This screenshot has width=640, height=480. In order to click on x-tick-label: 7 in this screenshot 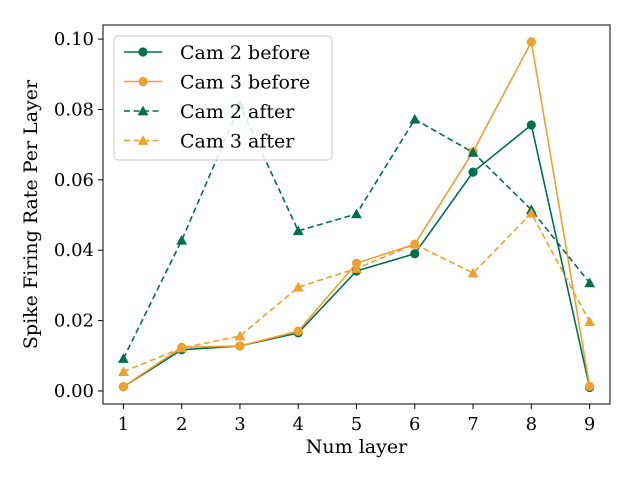, I will do `click(472, 424)`.